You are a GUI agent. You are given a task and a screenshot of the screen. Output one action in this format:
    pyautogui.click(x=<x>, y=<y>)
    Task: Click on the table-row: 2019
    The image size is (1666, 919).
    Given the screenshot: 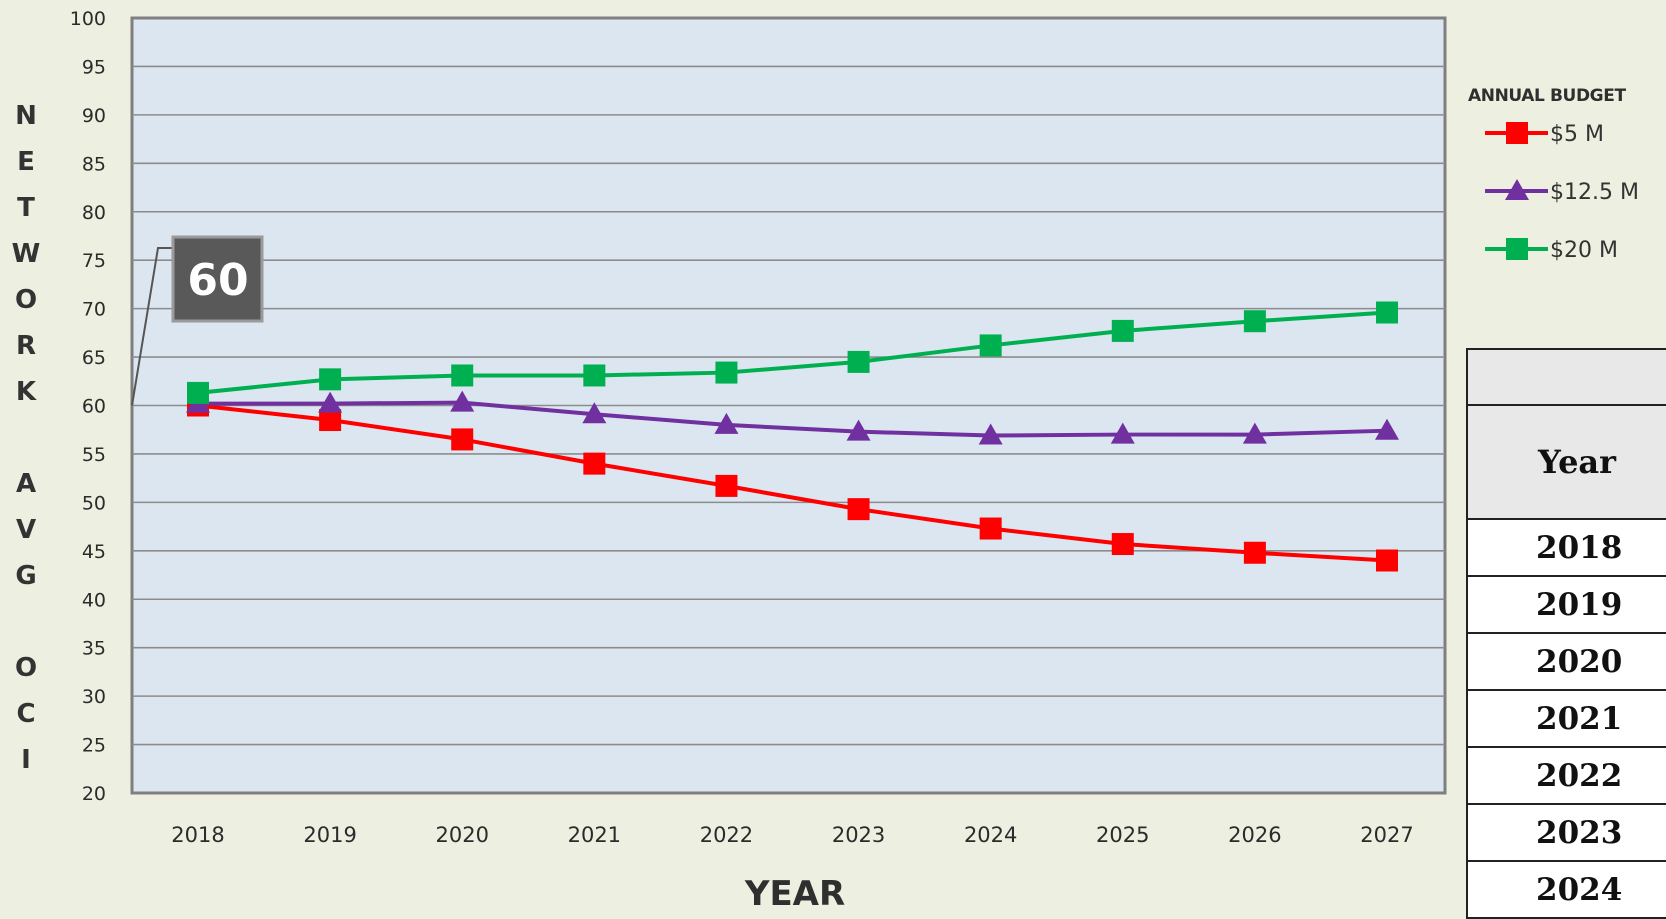 What is the action you would take?
    pyautogui.click(x=1566, y=604)
    